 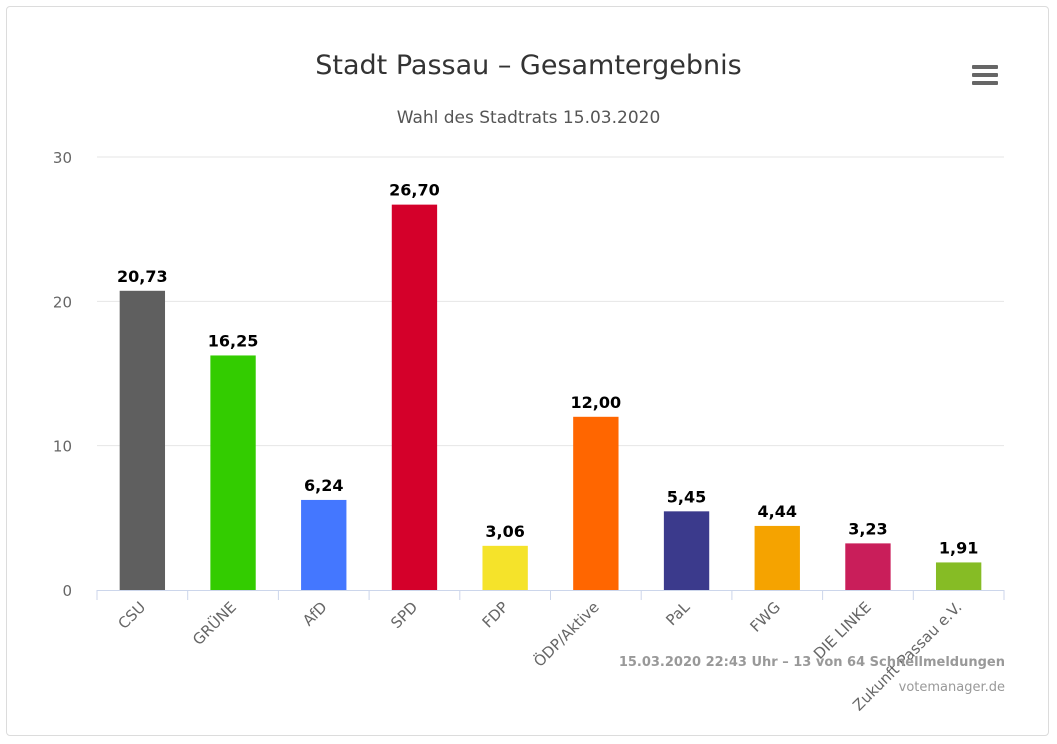 I want to click on y-tick-label: 20, so click(x=62, y=302).